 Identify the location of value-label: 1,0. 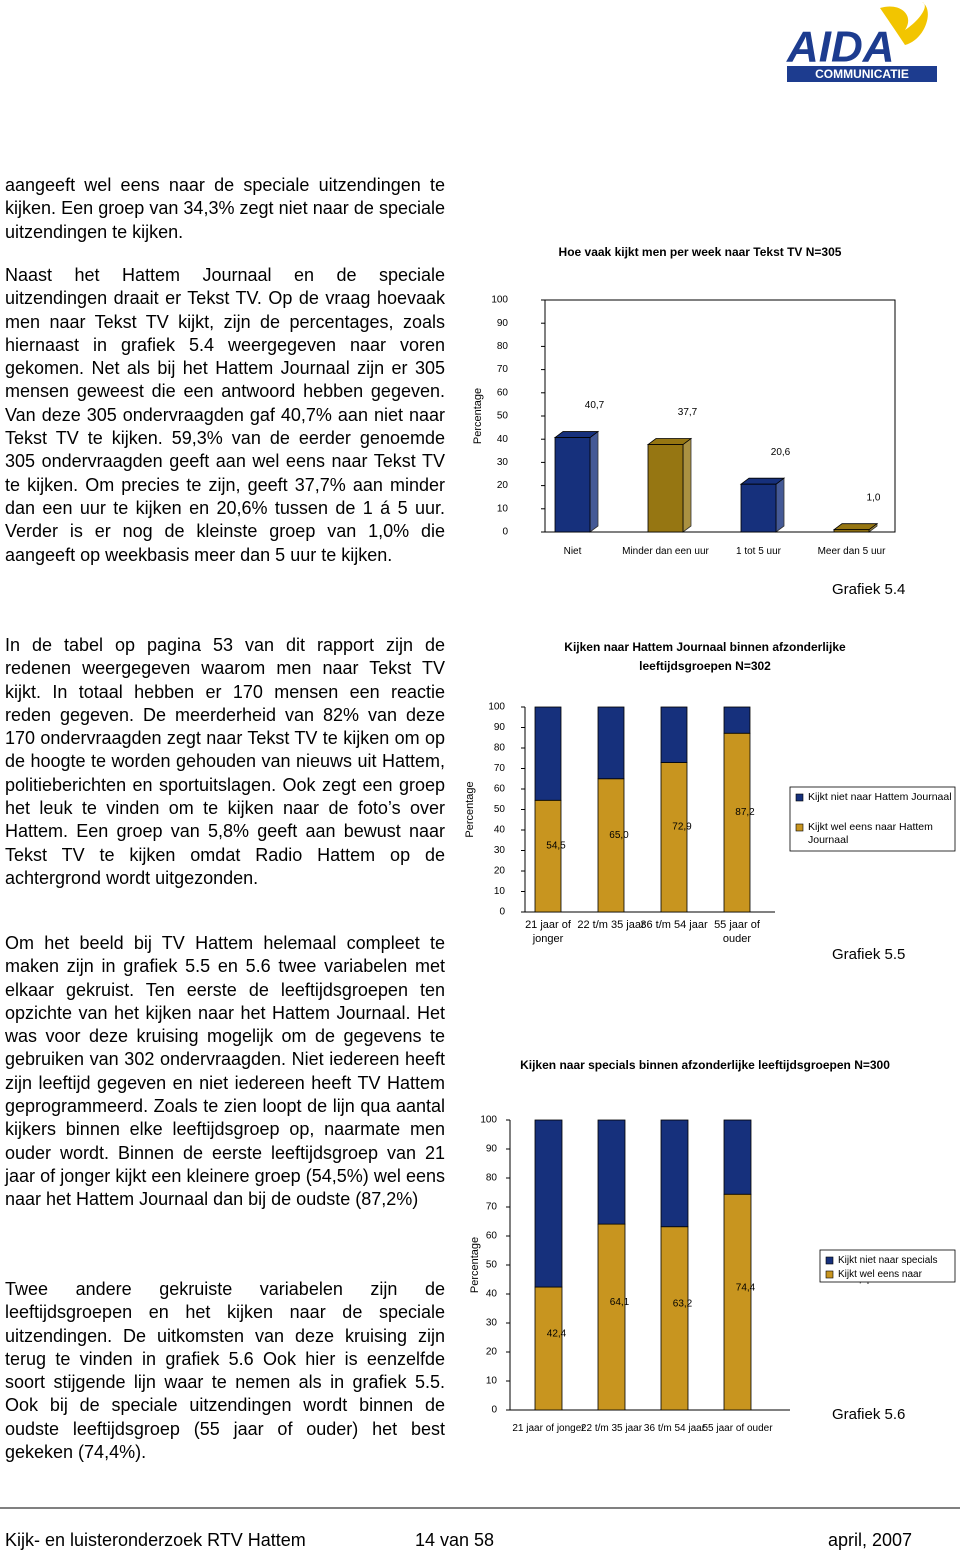
(874, 497).